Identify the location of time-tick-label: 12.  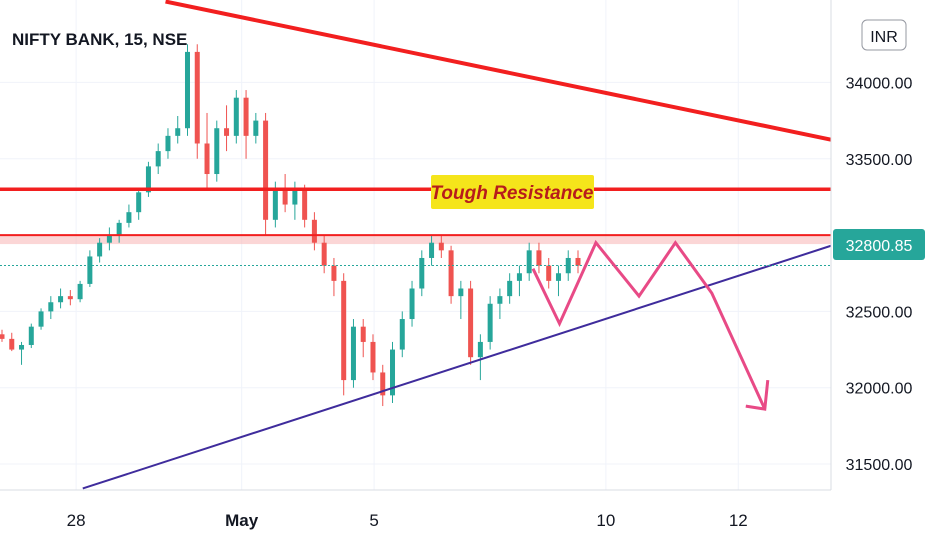
(738, 520).